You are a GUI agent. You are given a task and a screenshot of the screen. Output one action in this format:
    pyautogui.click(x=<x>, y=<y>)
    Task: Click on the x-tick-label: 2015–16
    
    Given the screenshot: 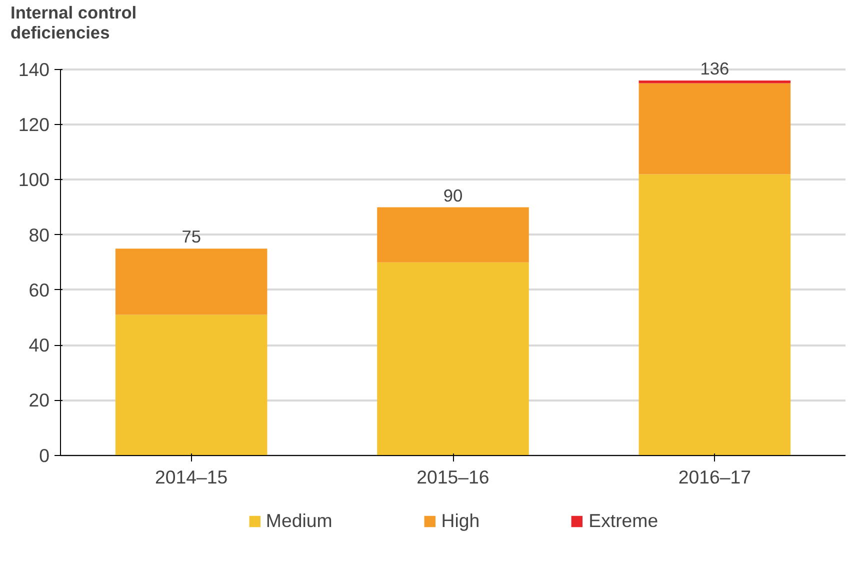 What is the action you would take?
    pyautogui.click(x=453, y=477)
    